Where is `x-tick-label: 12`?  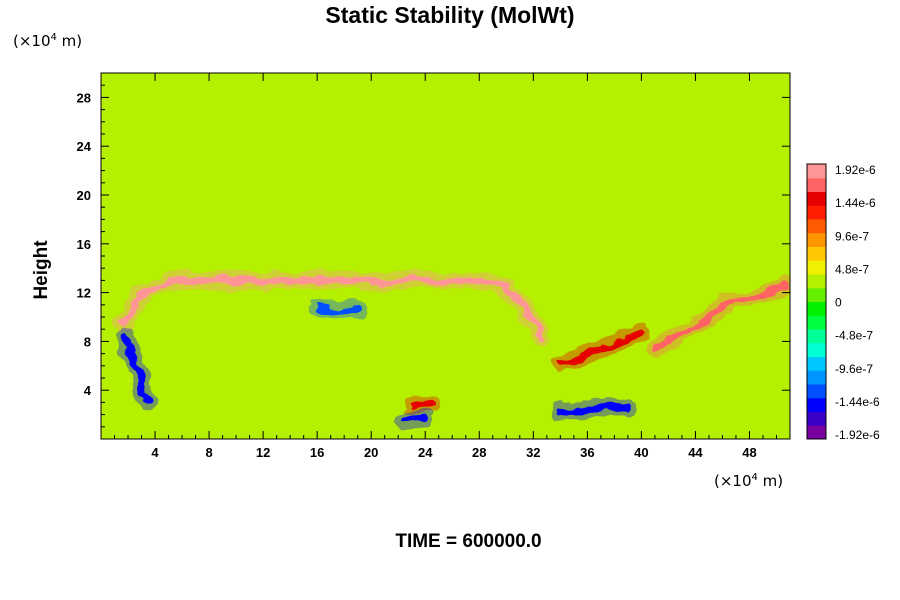
x-tick-label: 12 is located at coordinates (263, 452).